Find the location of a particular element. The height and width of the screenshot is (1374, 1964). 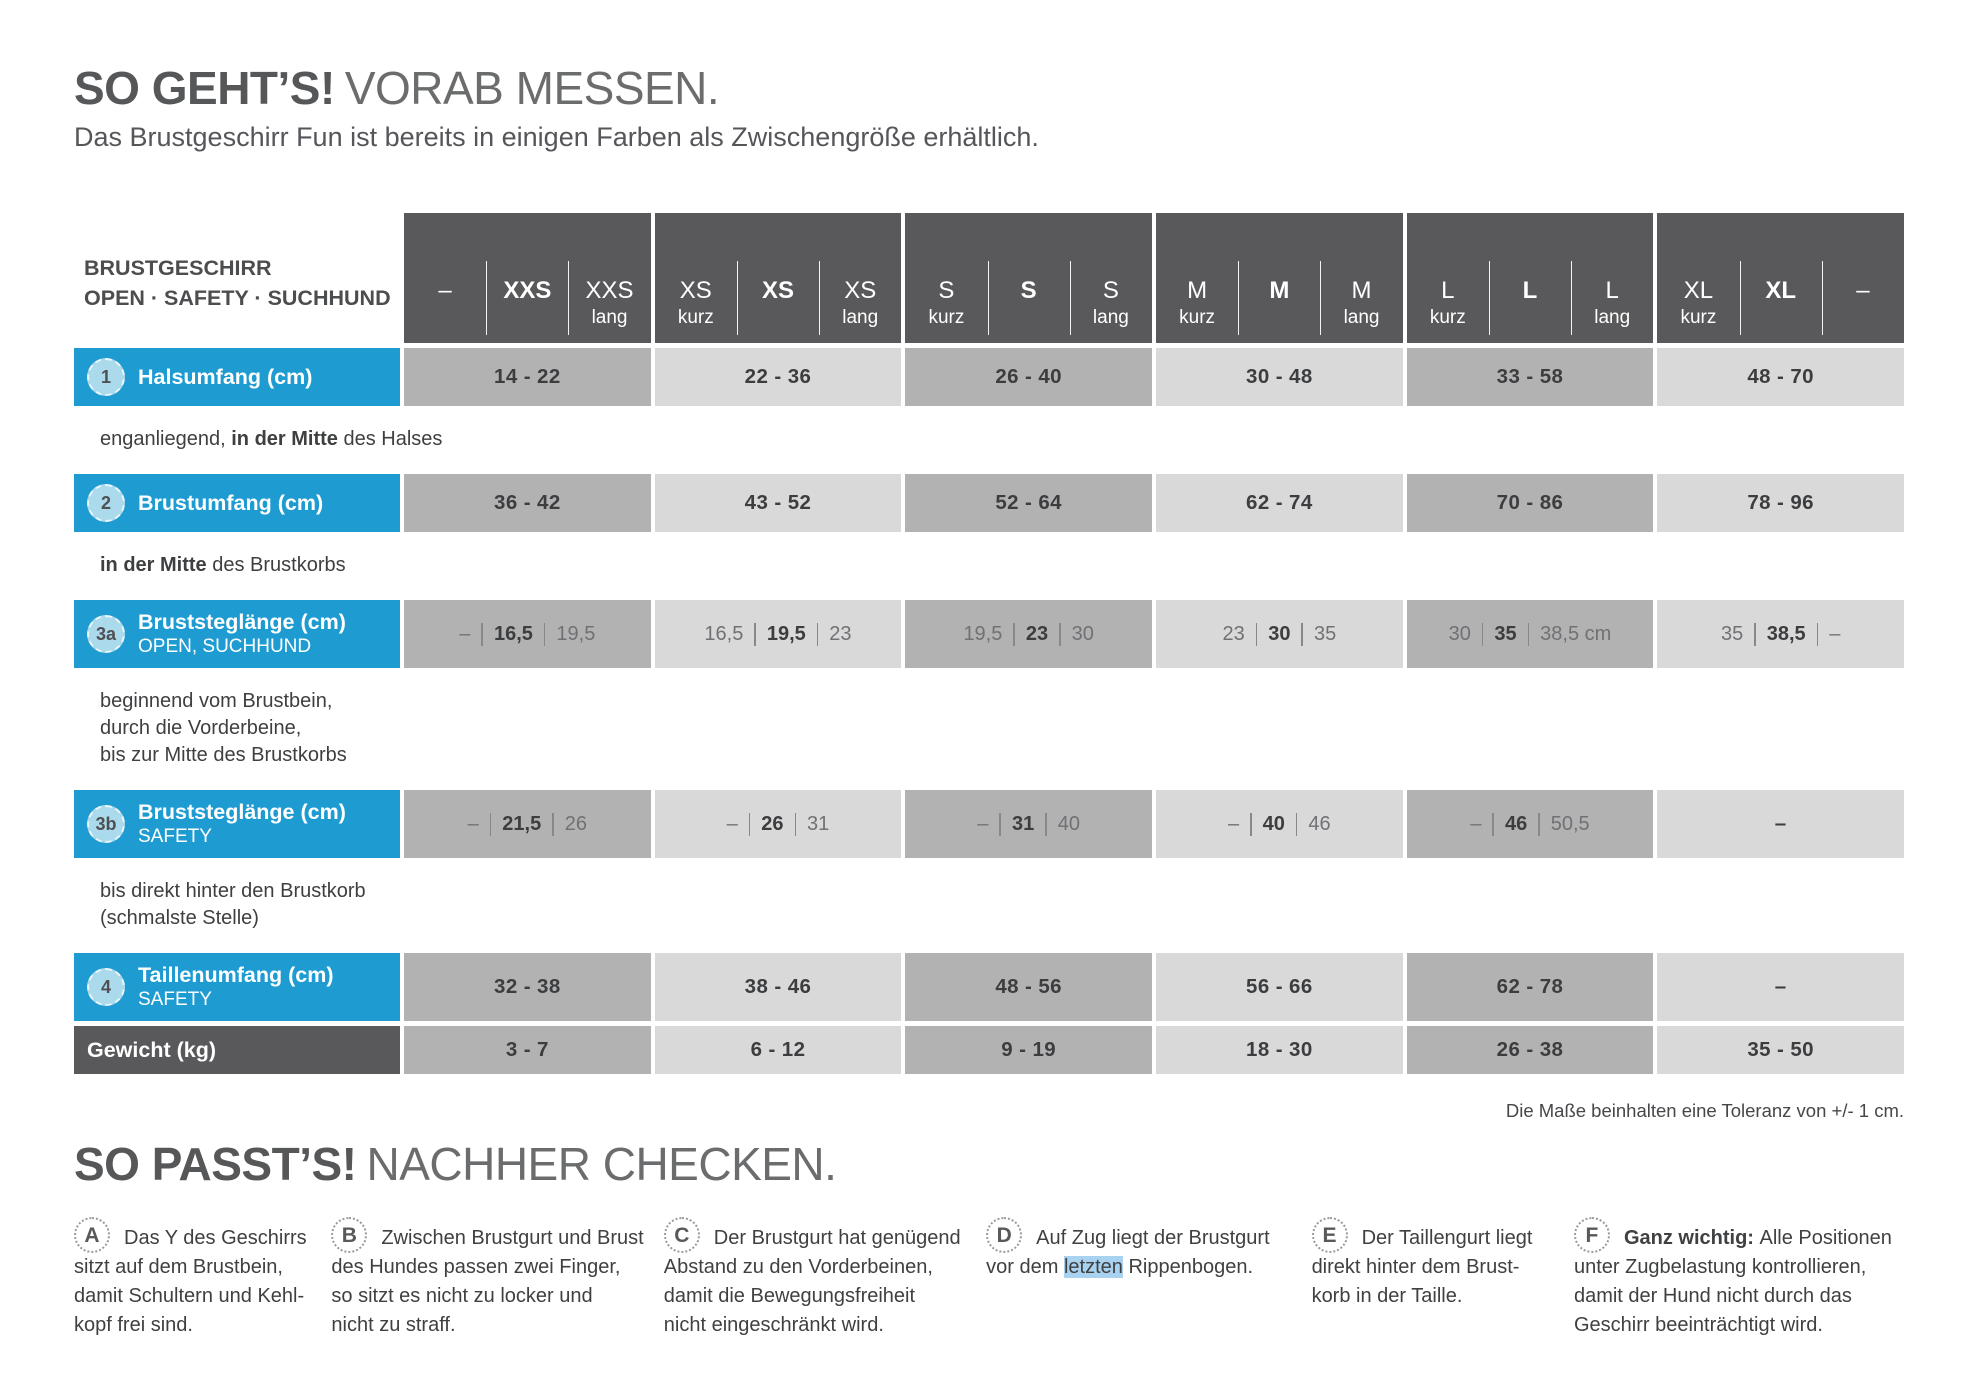

value-range: 48 - 56 is located at coordinates (1028, 986).